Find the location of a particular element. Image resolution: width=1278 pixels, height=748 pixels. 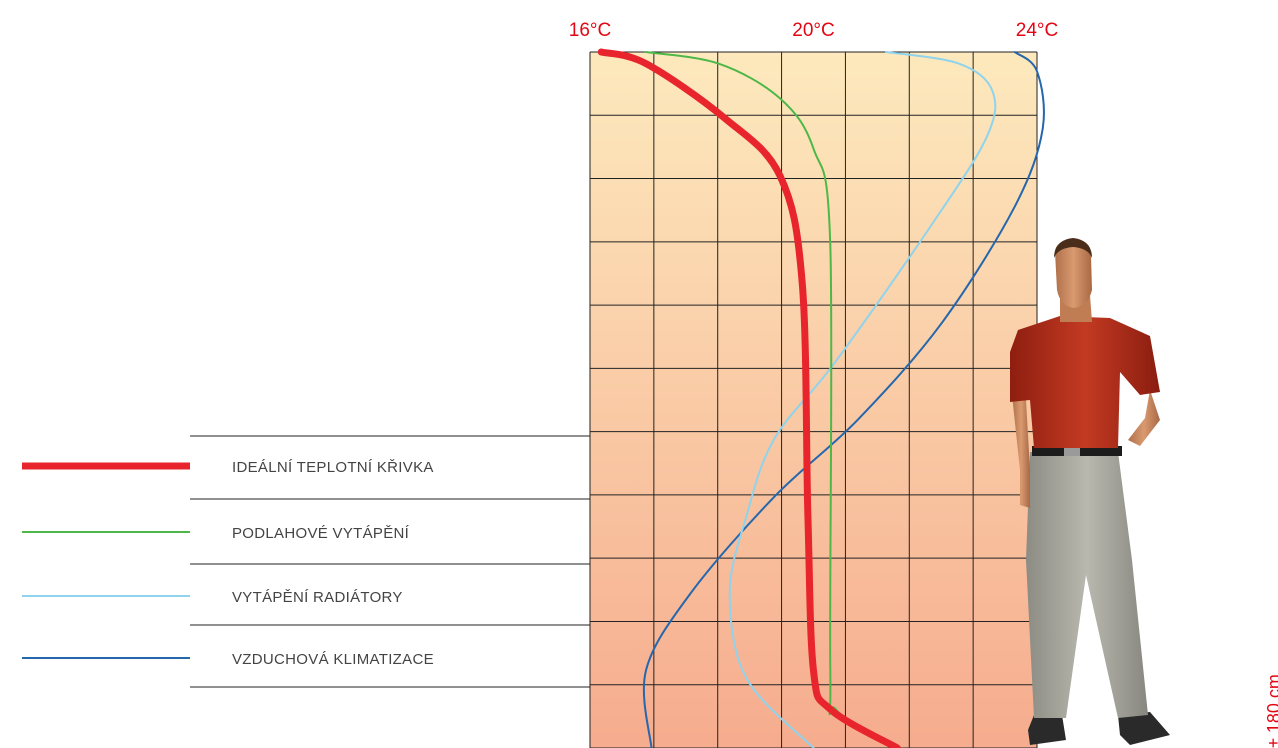

person-figure is located at coordinates (1090, 491).